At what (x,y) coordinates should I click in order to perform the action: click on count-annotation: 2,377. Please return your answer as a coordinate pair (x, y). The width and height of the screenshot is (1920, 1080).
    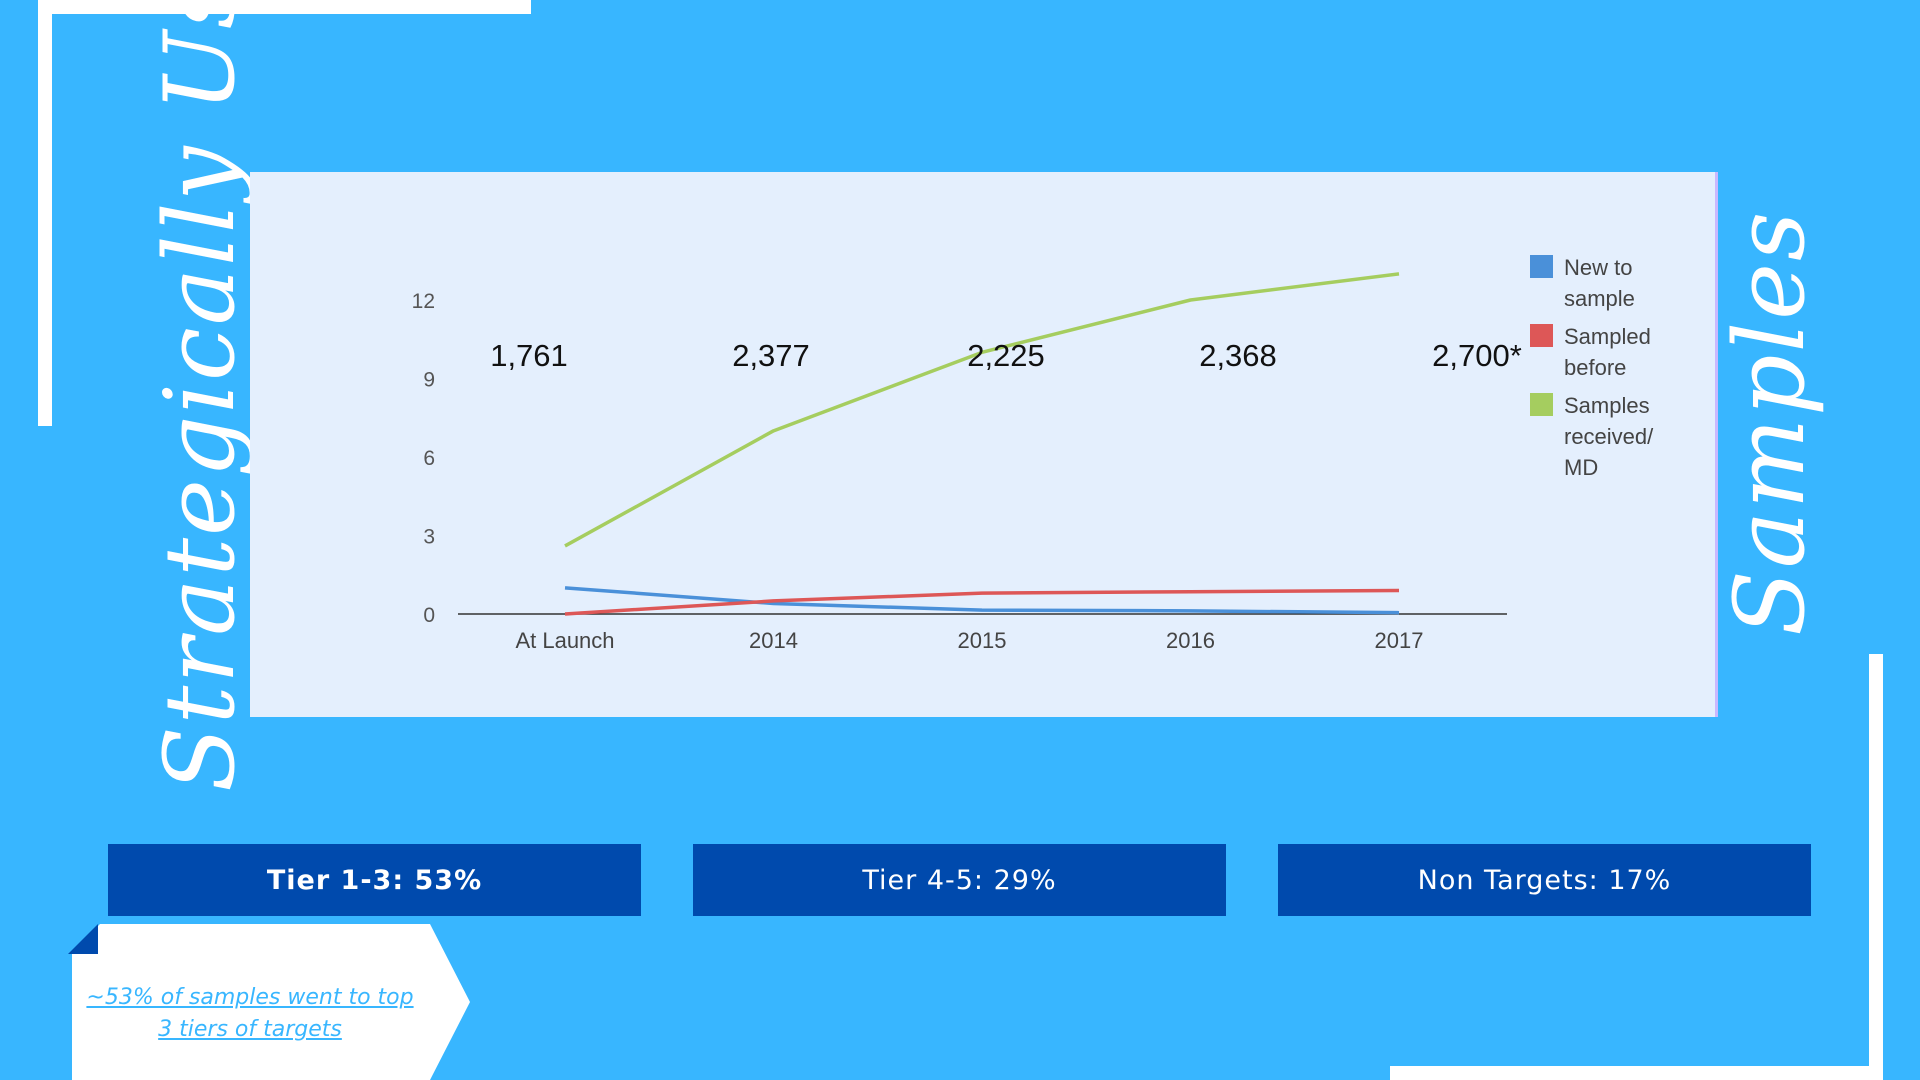
    Looking at the image, I should click on (771, 355).